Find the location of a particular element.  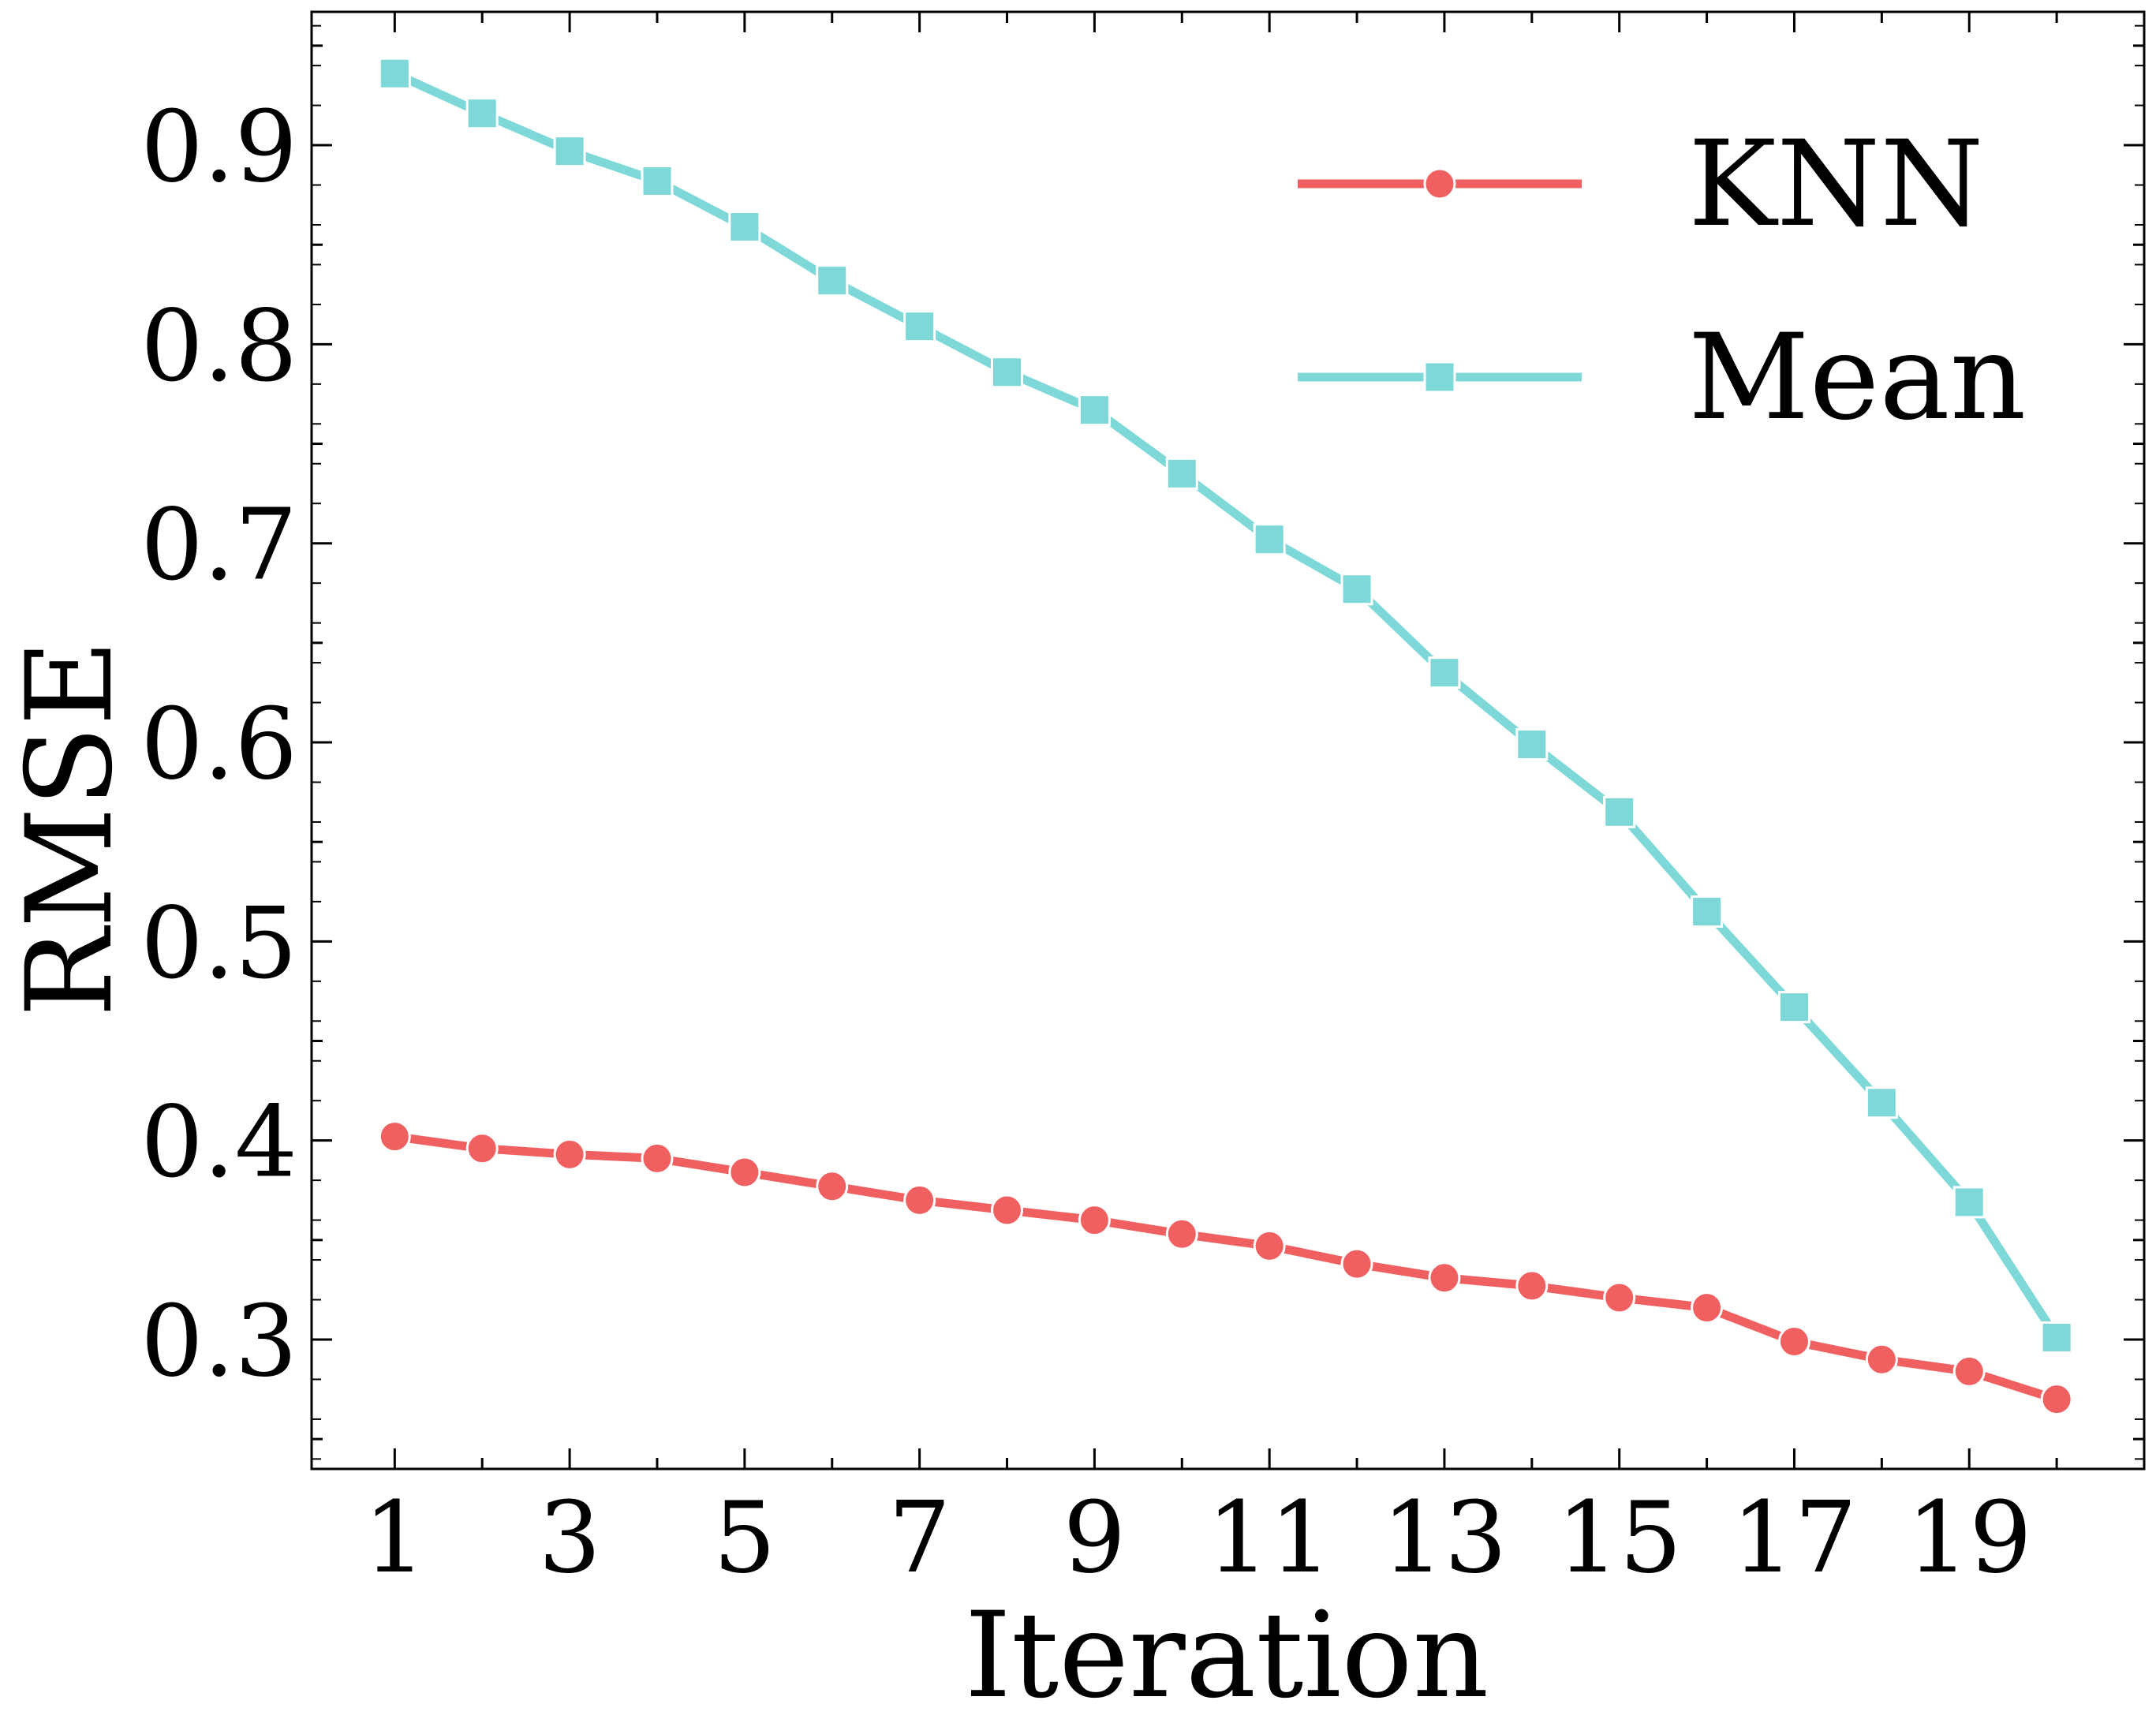

legend-entry-mean: Mean is located at coordinates (1662, 378).